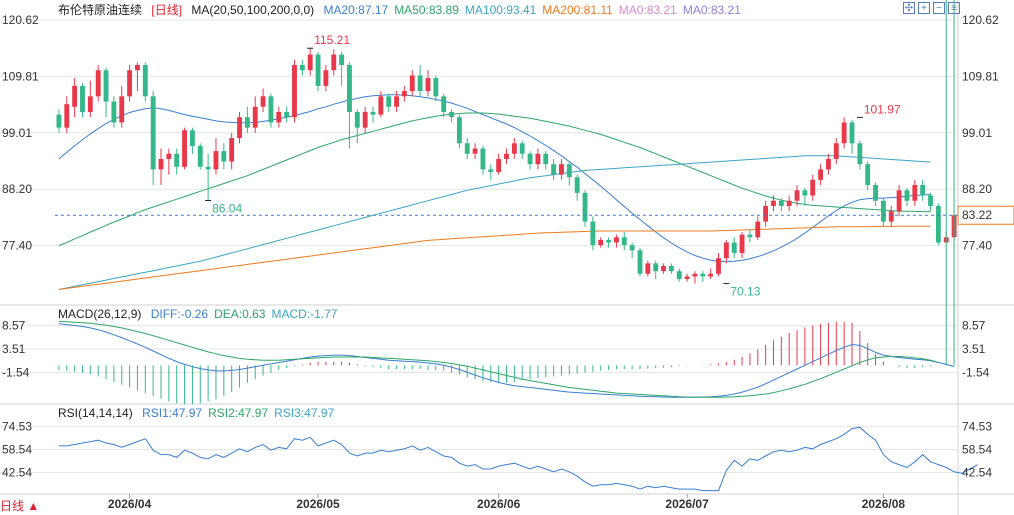 This screenshot has width=1014, height=515. Describe the element at coordinates (974, 326) in the screenshot. I see `macd-tick-right: 8.57` at that location.